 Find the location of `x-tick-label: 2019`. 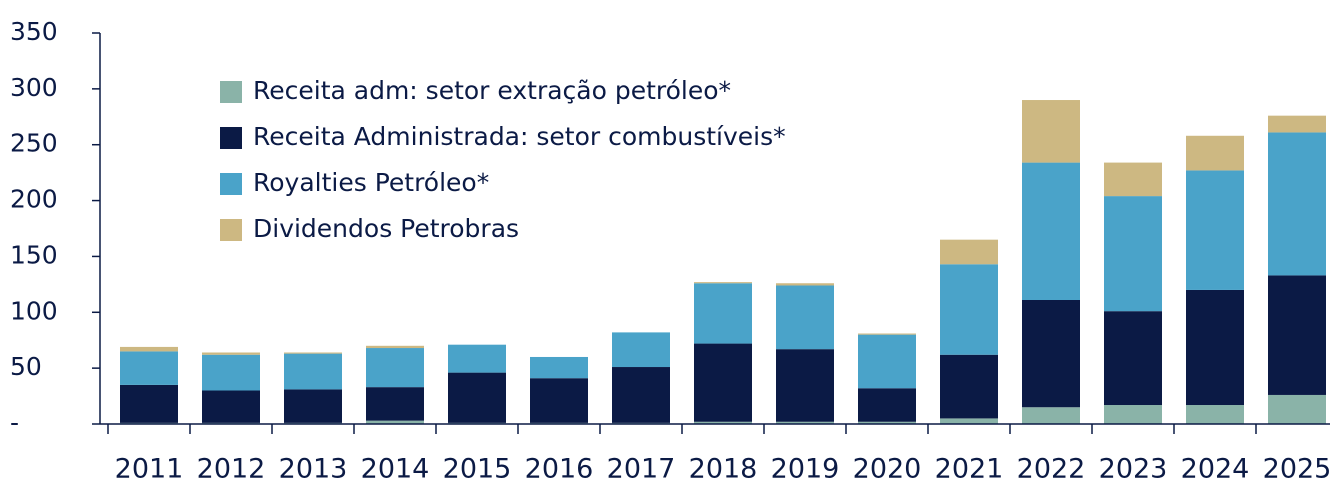

x-tick-label: 2019 is located at coordinates (805, 469).